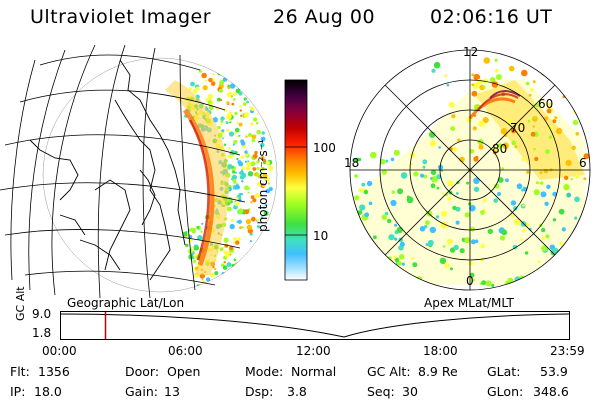 This screenshot has height=400, width=600. What do you see at coordinates (121, 17) in the screenshot?
I see `instrument-title: Ultraviolet Imager` at bounding box center [121, 17].